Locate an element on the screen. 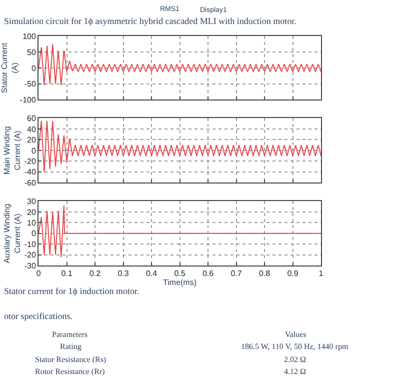 Image resolution: width=405 pixels, height=379 pixels. y-tick-label: 50 is located at coordinates (31, 52).